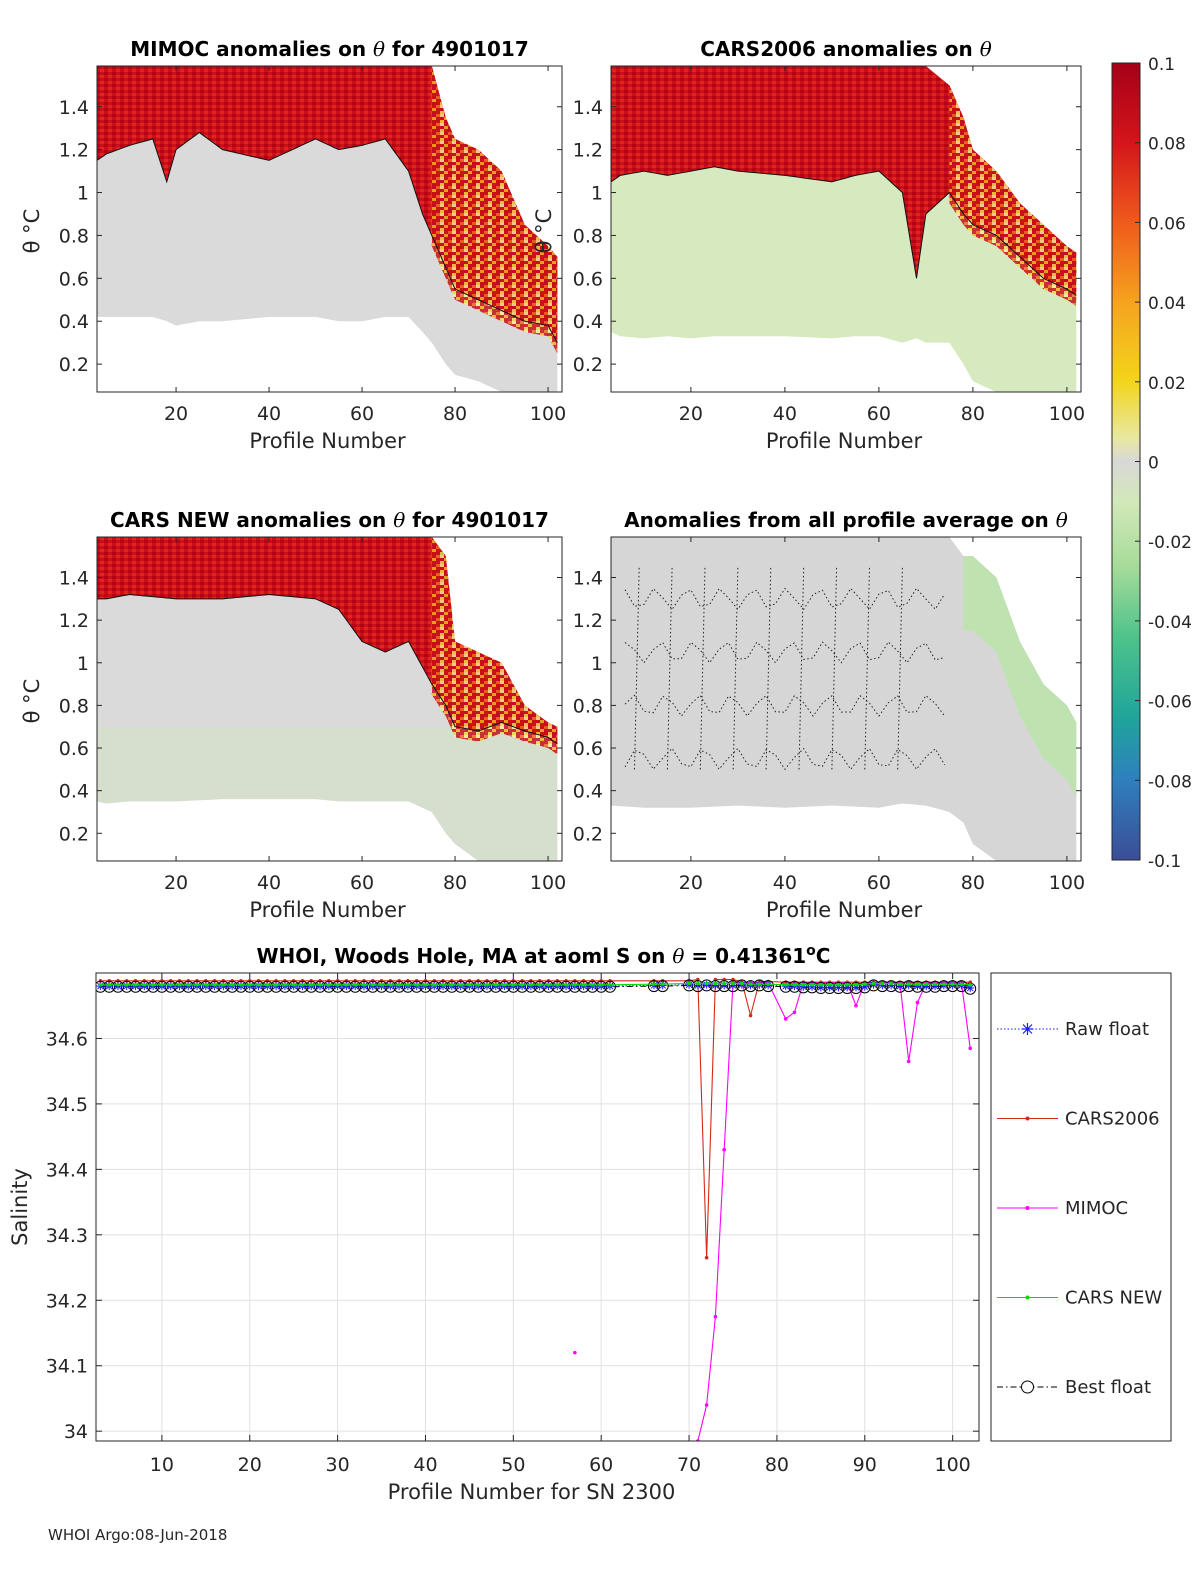  I want to click on legend-mimoc-marker, so click(1027, 1208).